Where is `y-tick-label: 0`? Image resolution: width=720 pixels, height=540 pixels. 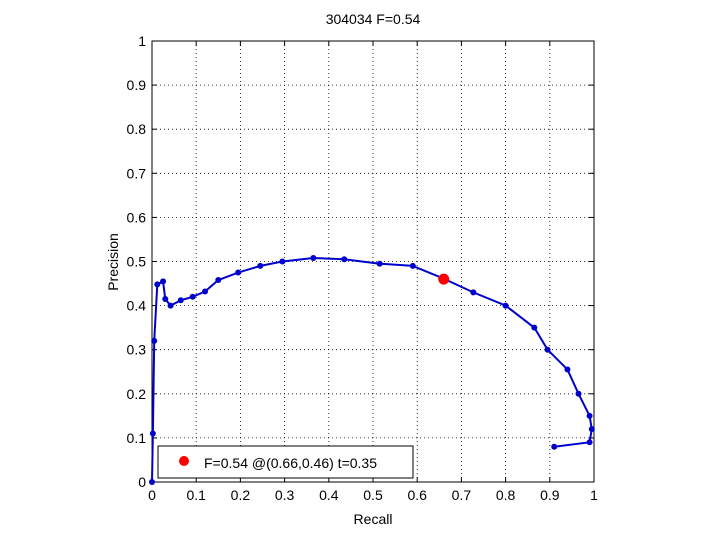
y-tick-label: 0 is located at coordinates (142, 482).